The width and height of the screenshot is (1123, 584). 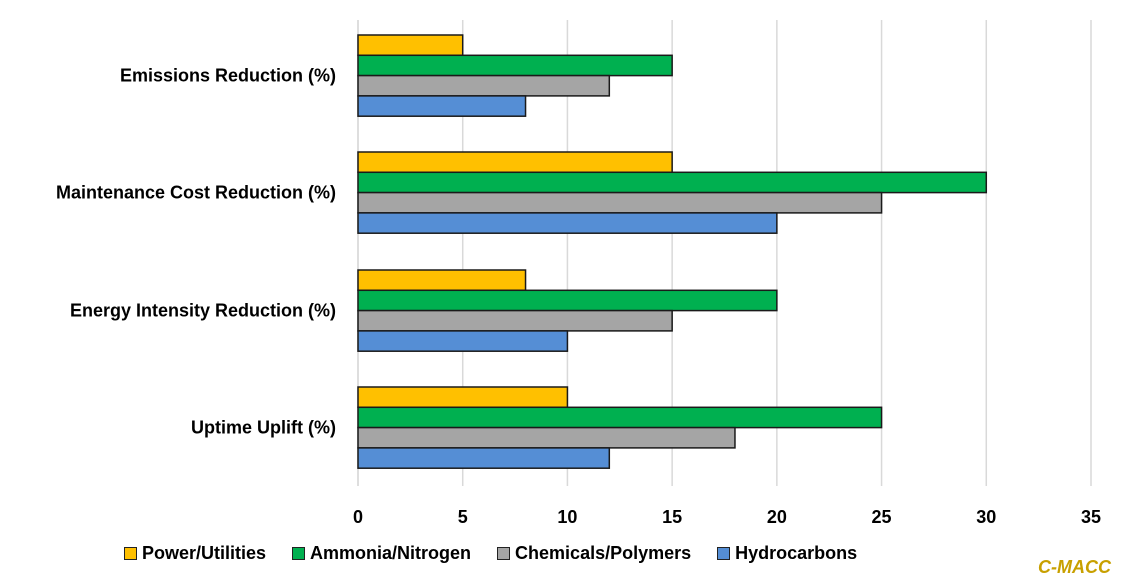 I want to click on x-tick-label: 15, so click(x=672, y=517).